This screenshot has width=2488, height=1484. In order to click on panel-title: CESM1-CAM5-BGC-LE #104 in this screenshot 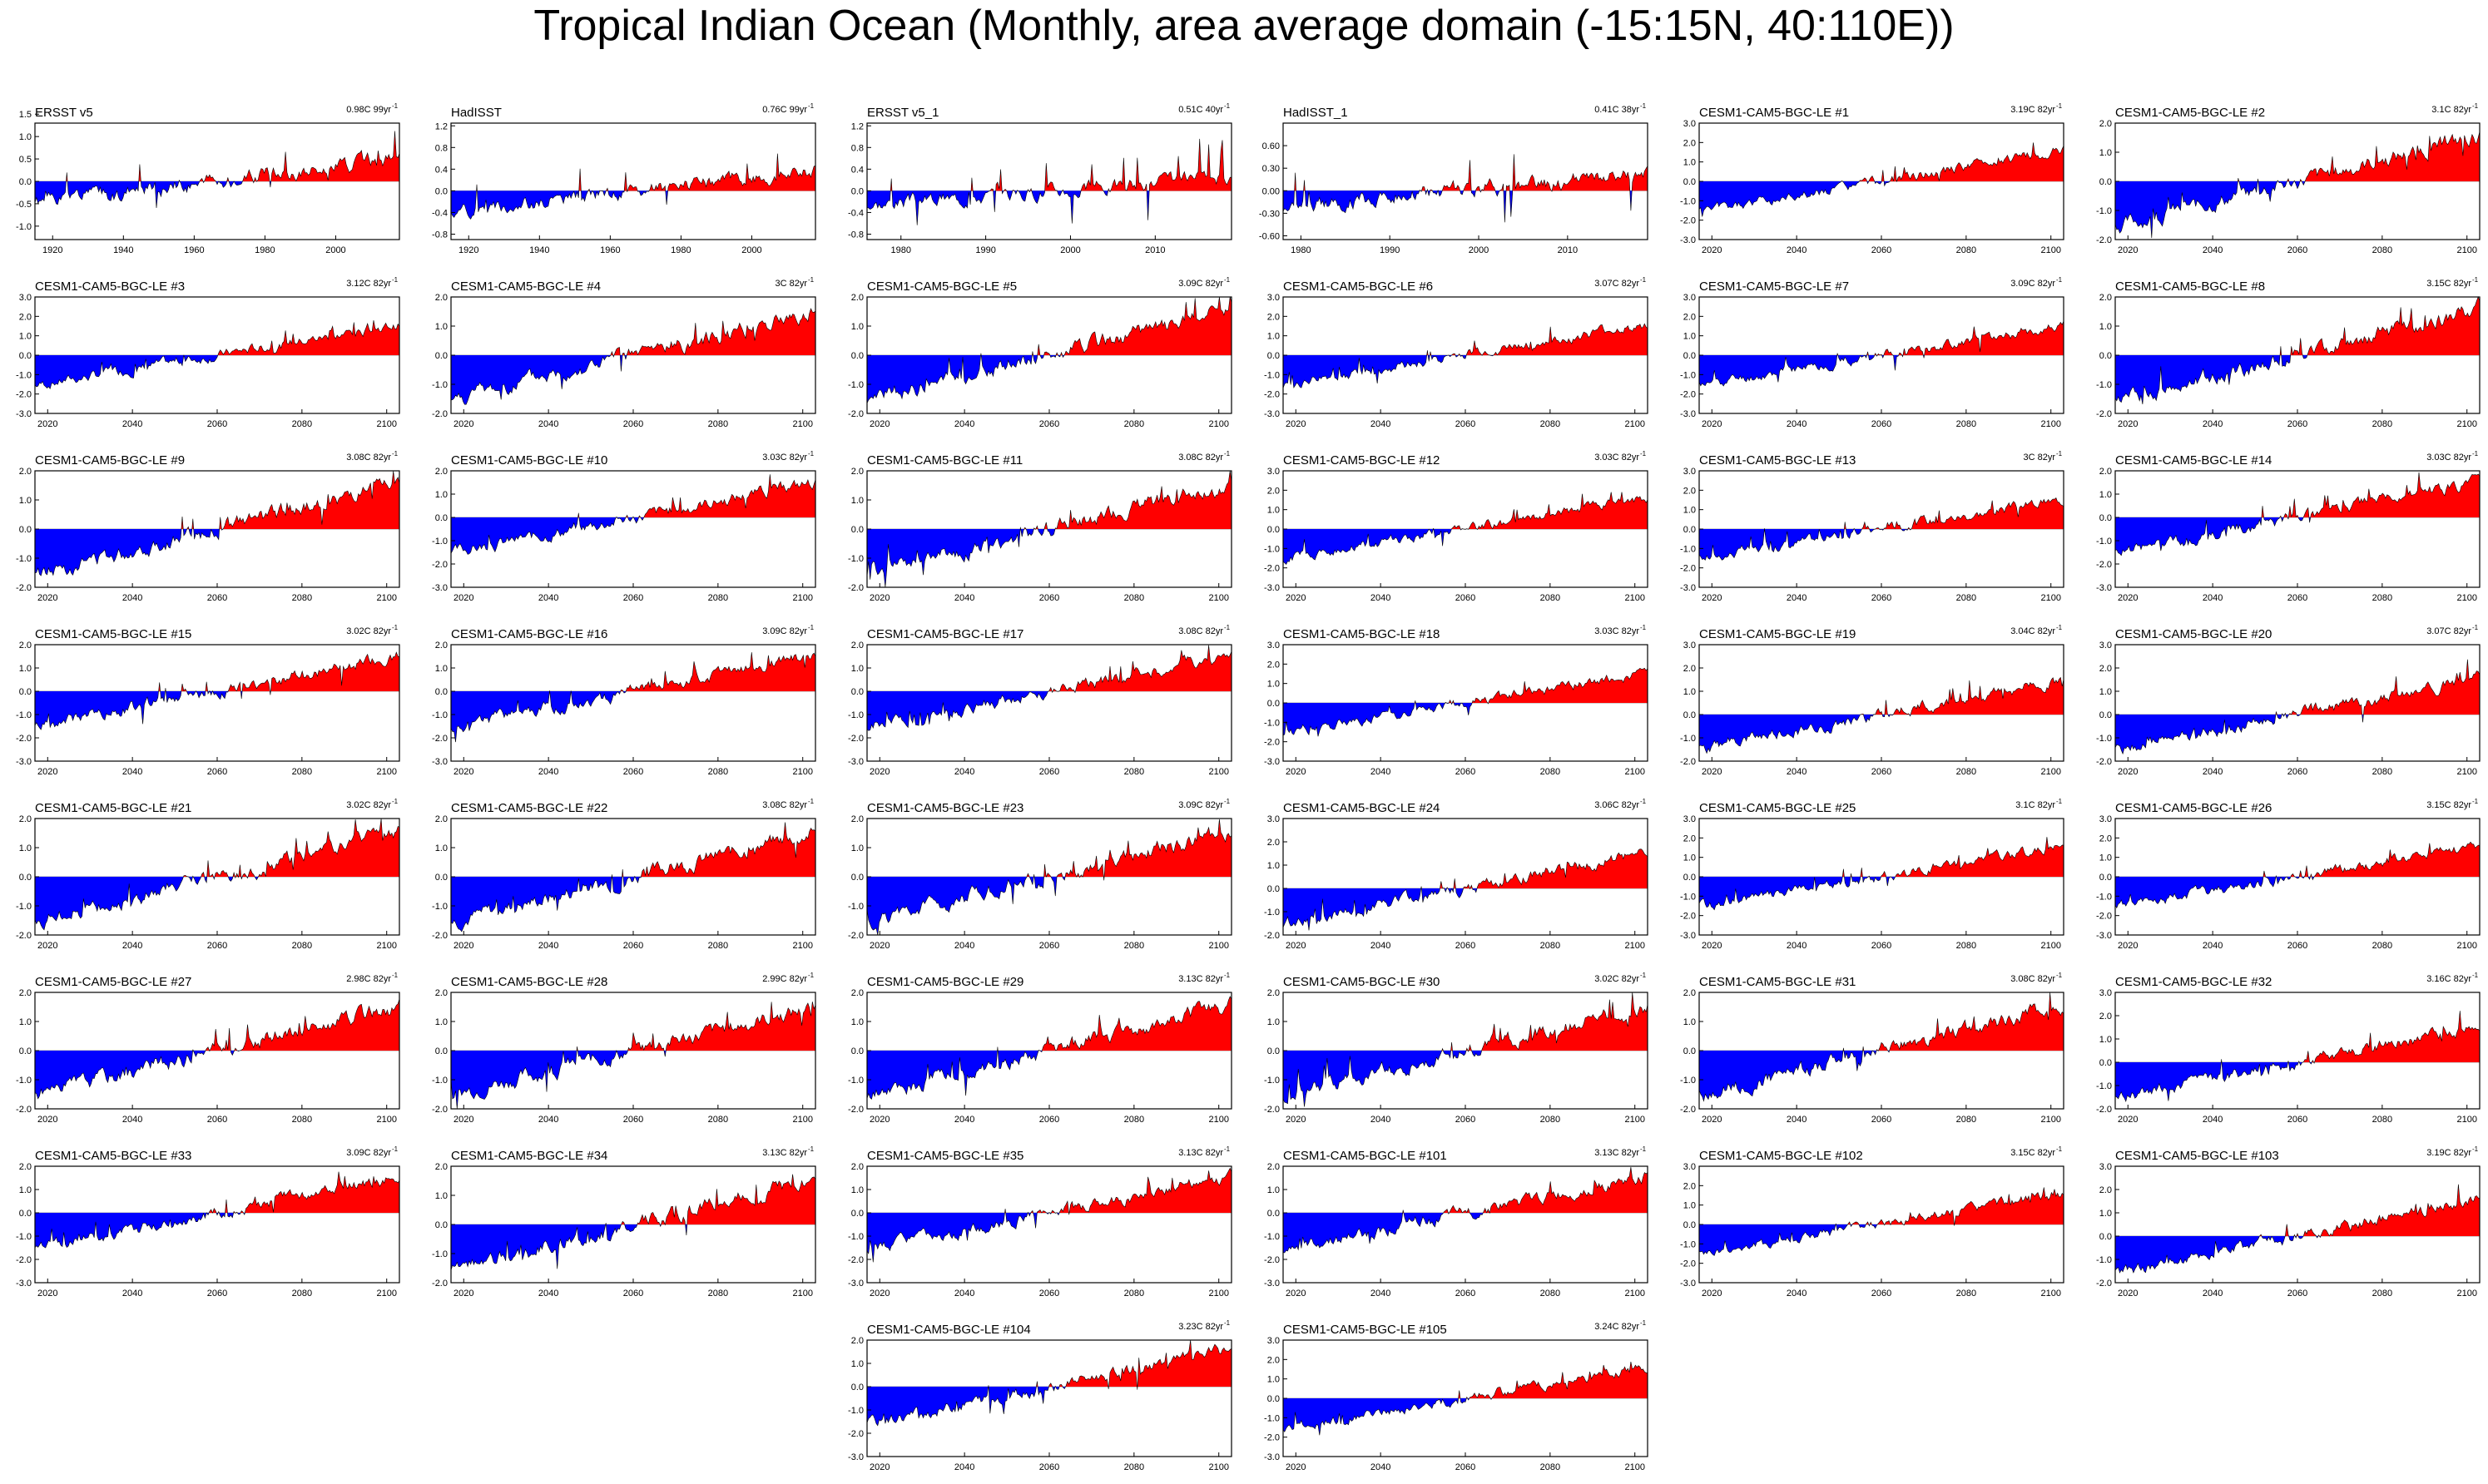, I will do `click(949, 1330)`.